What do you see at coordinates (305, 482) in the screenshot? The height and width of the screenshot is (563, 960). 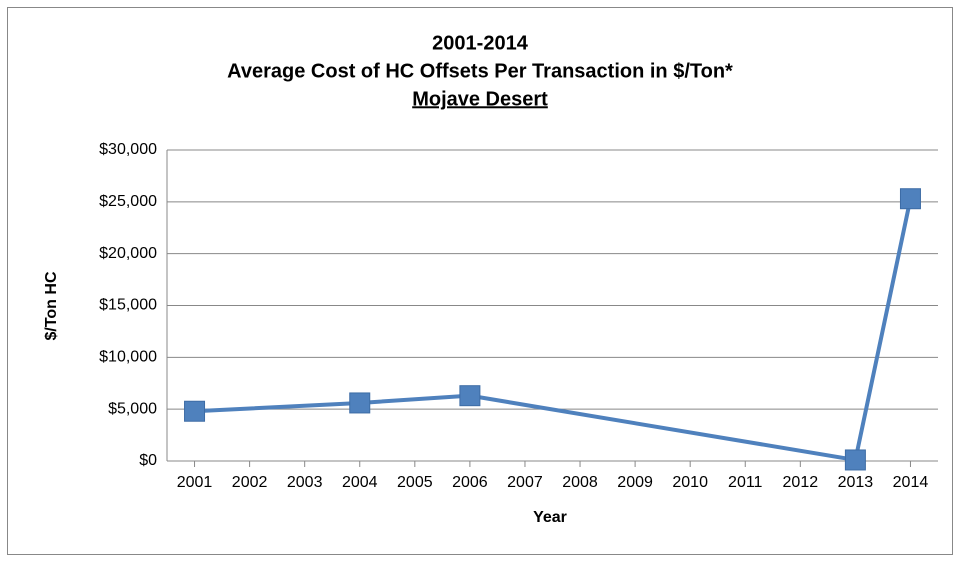 I see `x-tick-label: 2003` at bounding box center [305, 482].